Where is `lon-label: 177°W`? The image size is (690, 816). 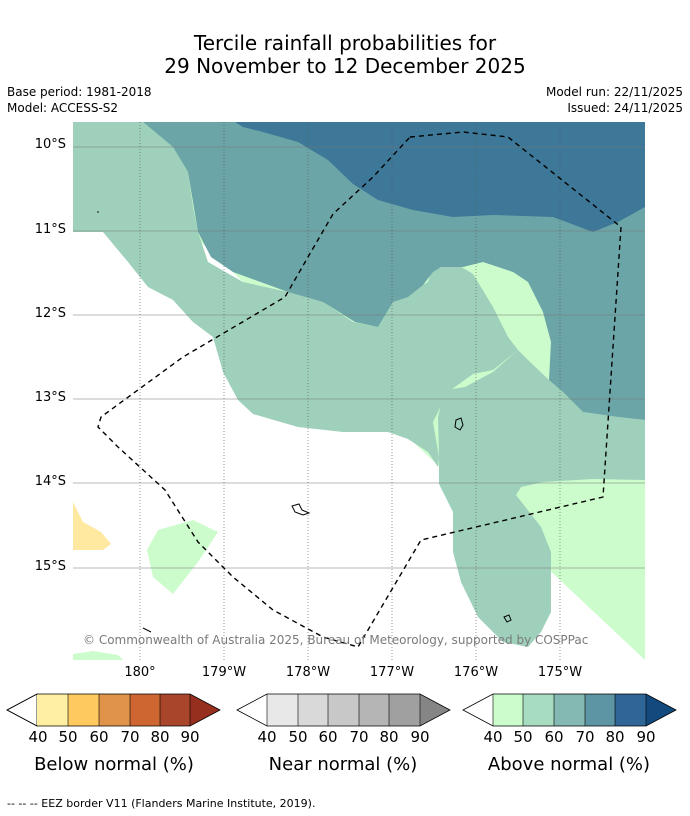 lon-label: 177°W is located at coordinates (392, 672).